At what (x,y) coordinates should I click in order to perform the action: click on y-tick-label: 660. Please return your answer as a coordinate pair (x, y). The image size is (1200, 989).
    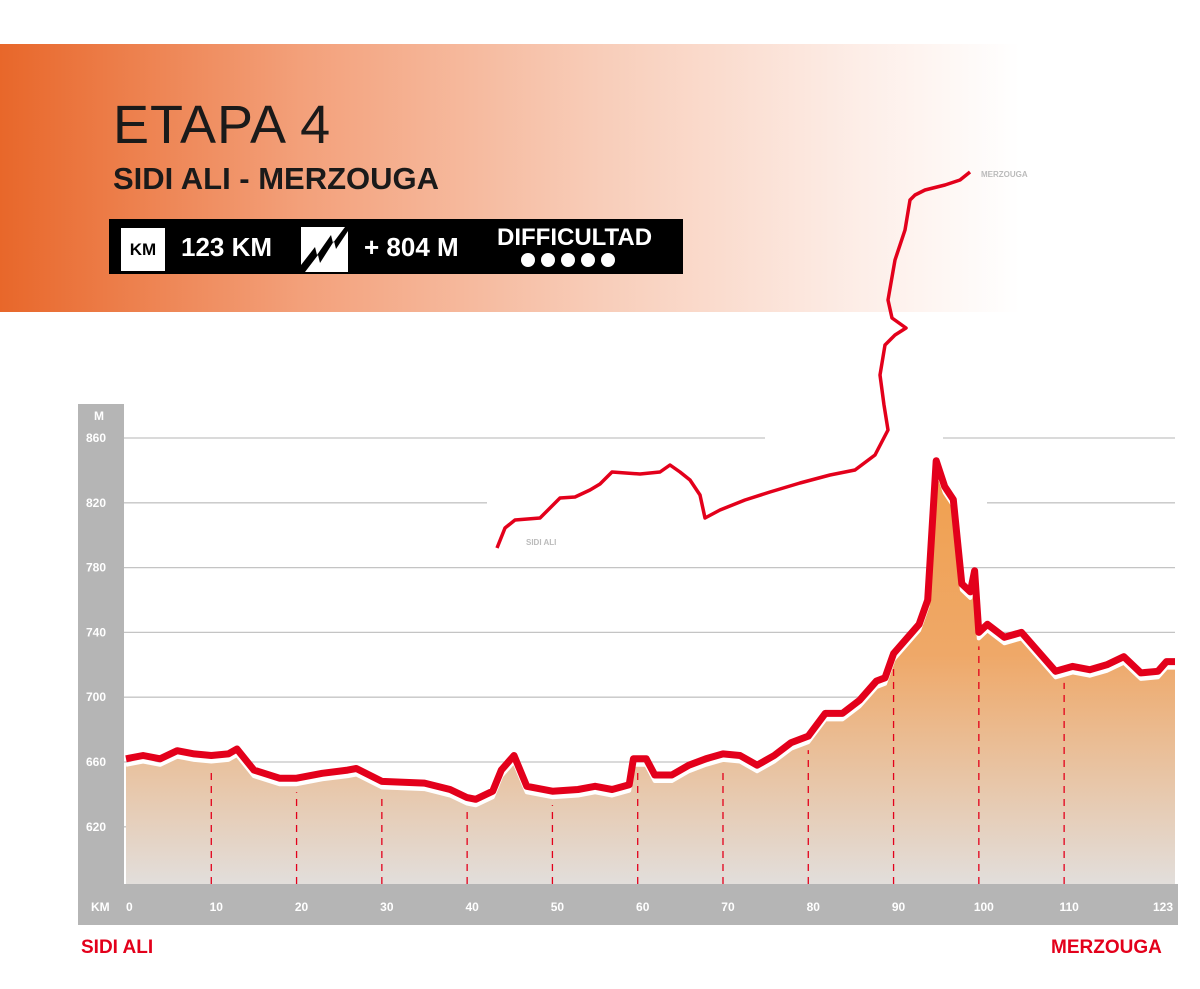
    Looking at the image, I should click on (96, 762).